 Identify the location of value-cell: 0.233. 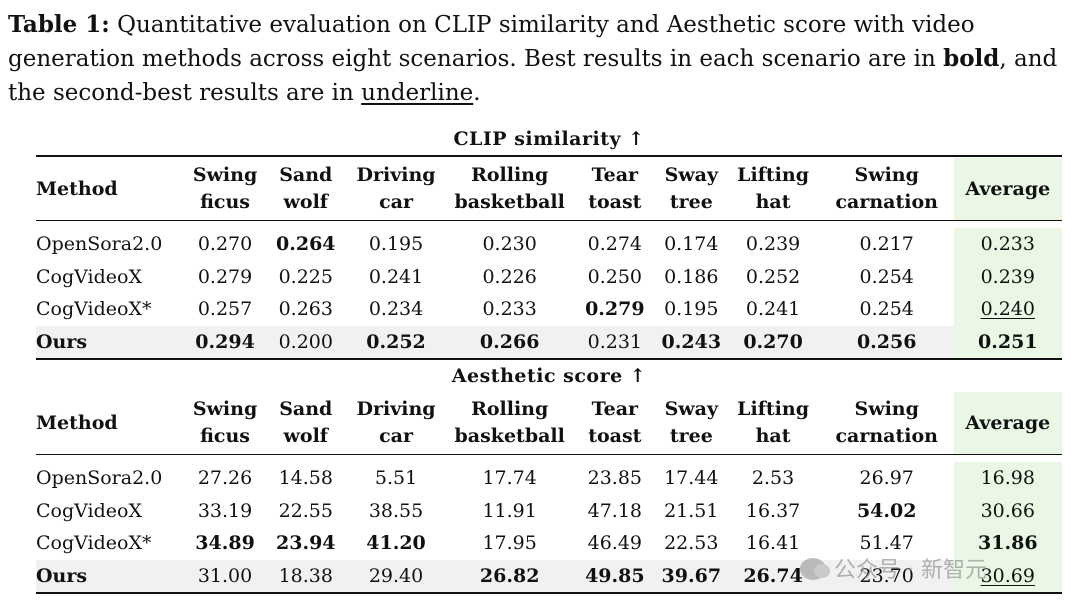
(509, 309).